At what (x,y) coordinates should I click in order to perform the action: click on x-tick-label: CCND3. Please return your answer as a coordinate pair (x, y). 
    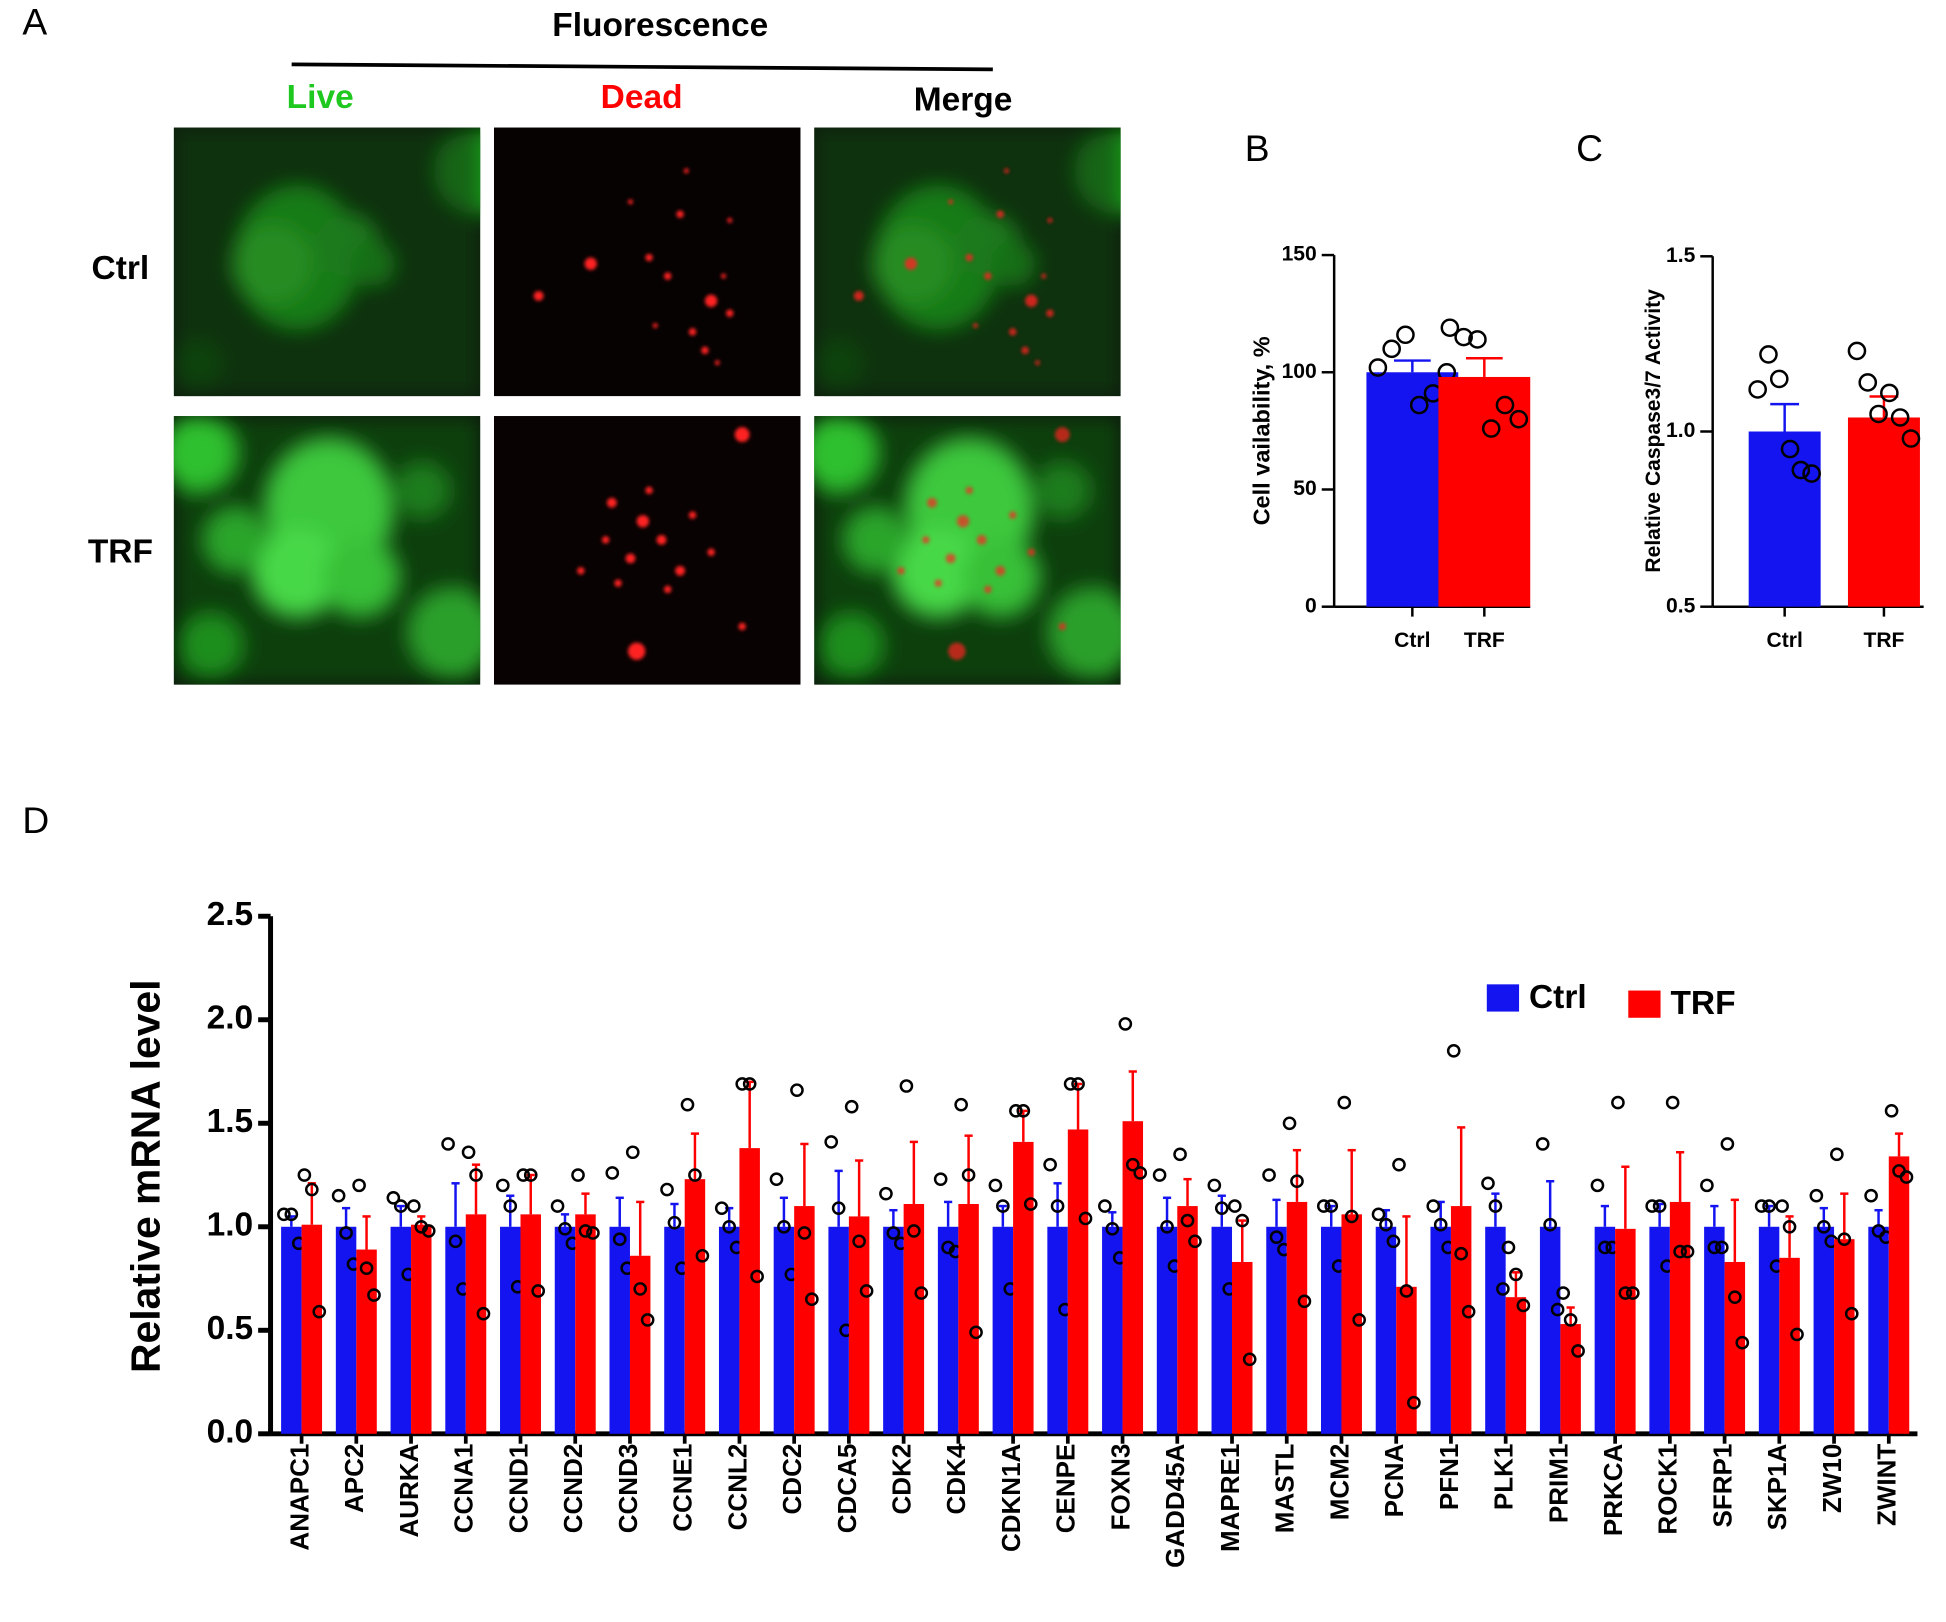
    Looking at the image, I should click on (628, 1489).